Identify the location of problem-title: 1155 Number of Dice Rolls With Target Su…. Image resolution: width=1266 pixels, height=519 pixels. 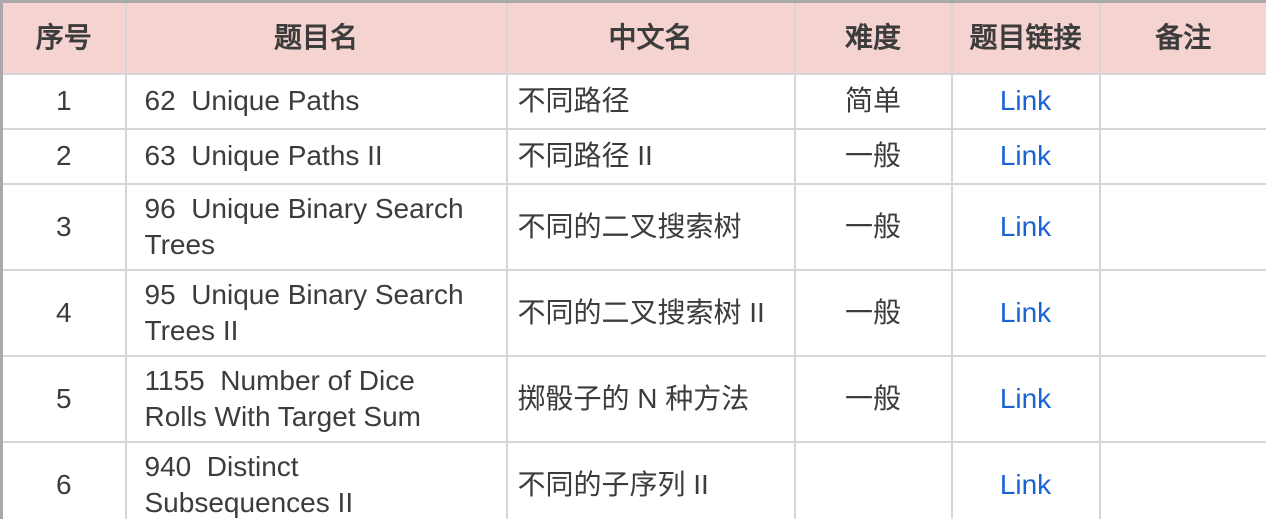
(316, 398).